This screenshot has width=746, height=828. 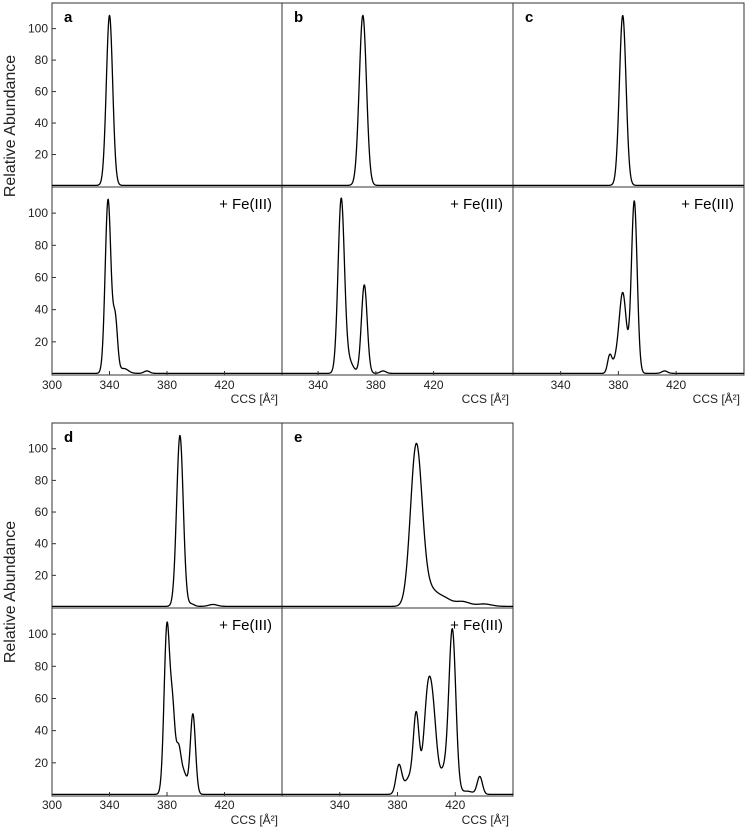 I want to click on trace-b-fe, so click(x=397, y=286).